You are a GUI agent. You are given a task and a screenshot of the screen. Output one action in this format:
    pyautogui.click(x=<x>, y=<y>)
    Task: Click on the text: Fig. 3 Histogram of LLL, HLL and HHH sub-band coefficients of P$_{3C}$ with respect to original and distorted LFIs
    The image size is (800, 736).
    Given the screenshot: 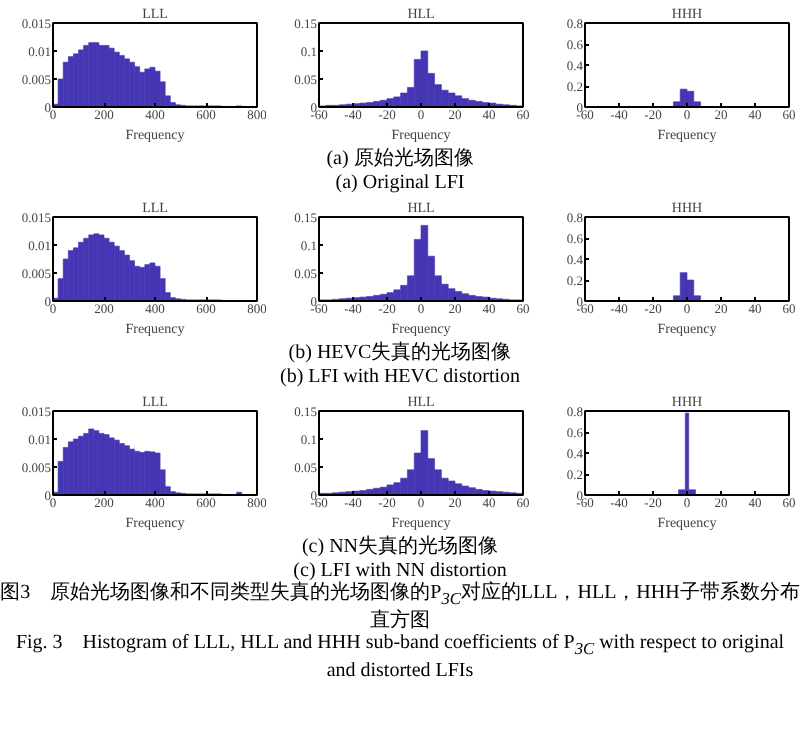 What is the action you would take?
    pyautogui.click(x=400, y=657)
    